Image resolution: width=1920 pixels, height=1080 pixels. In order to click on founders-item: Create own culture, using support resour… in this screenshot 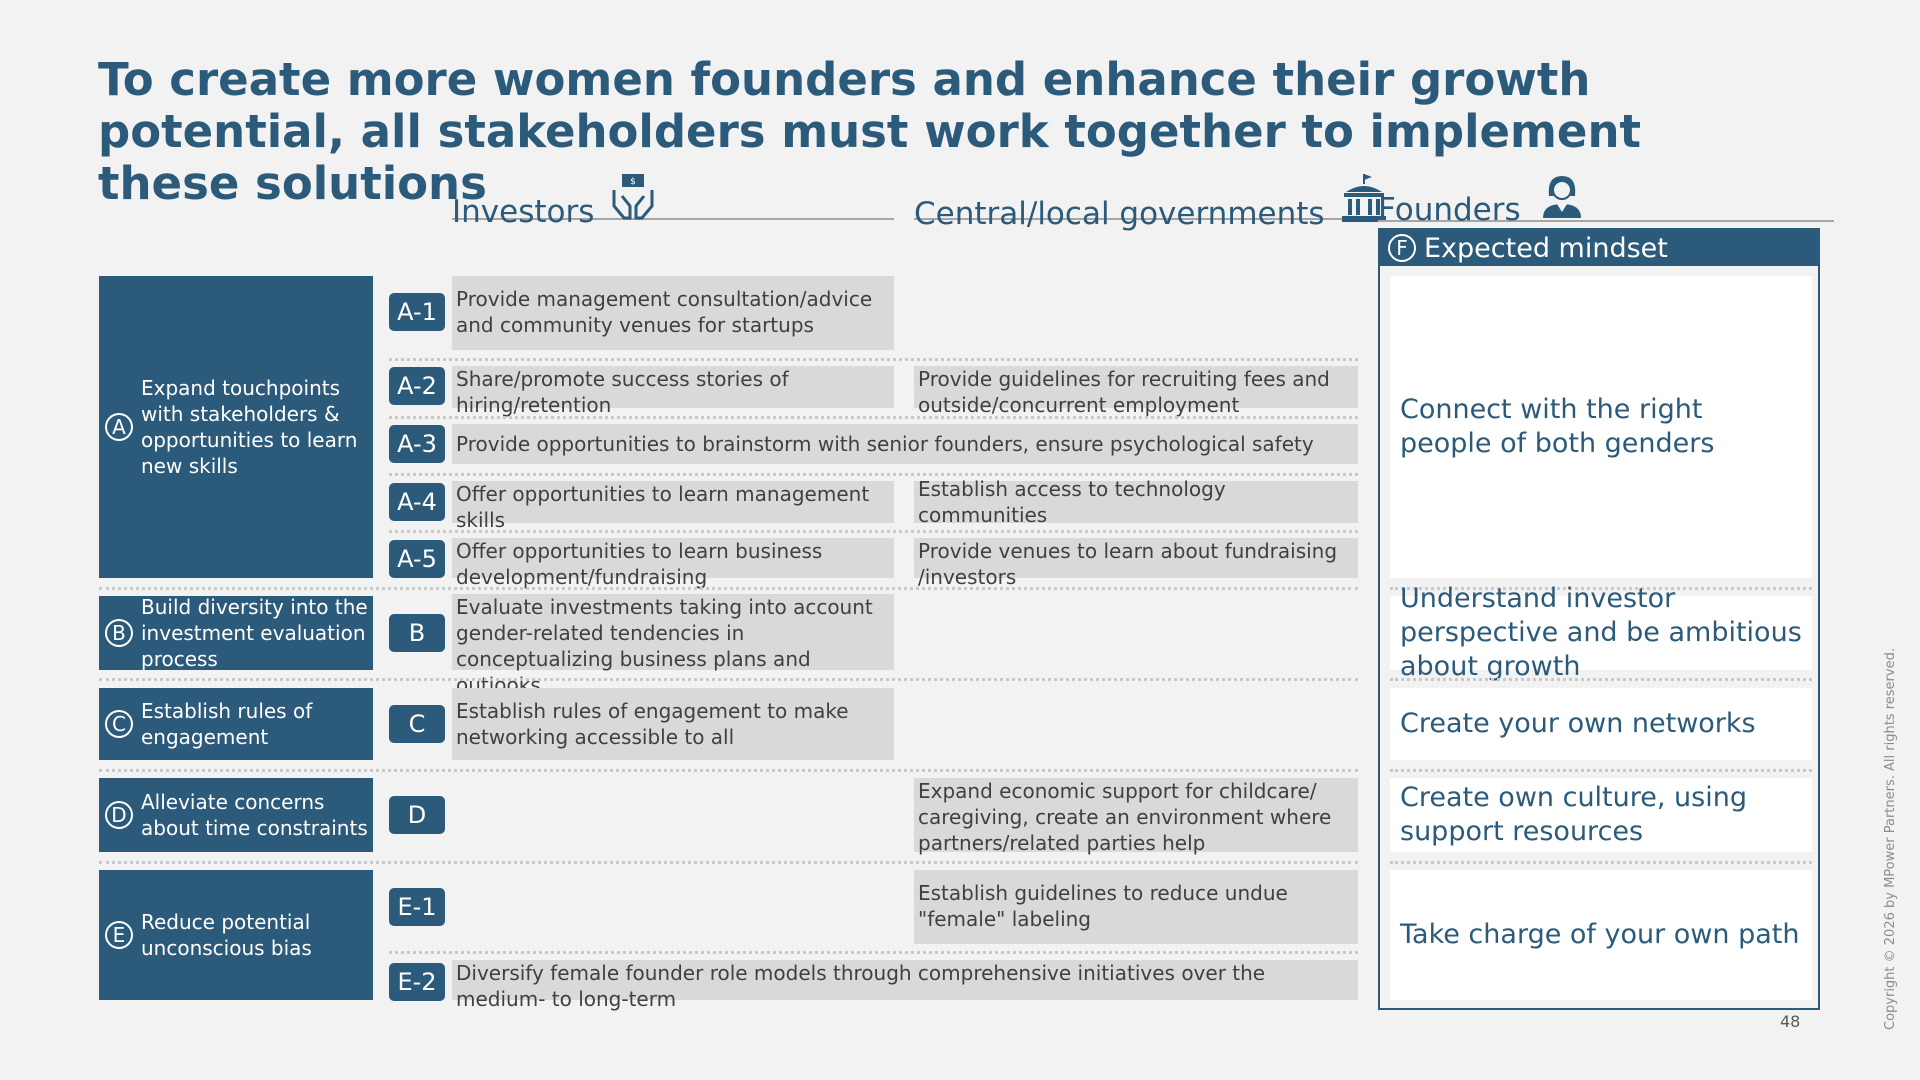, I will do `click(1601, 815)`.